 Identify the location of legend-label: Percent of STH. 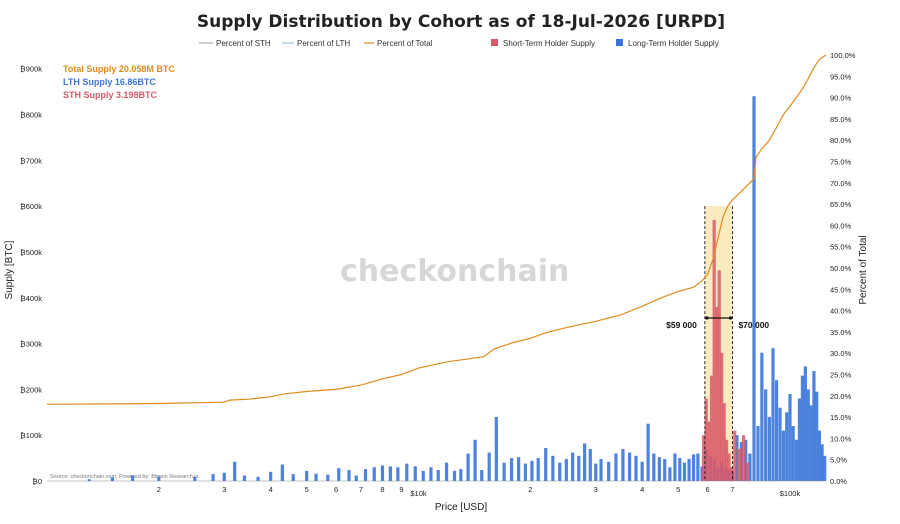
(243, 43).